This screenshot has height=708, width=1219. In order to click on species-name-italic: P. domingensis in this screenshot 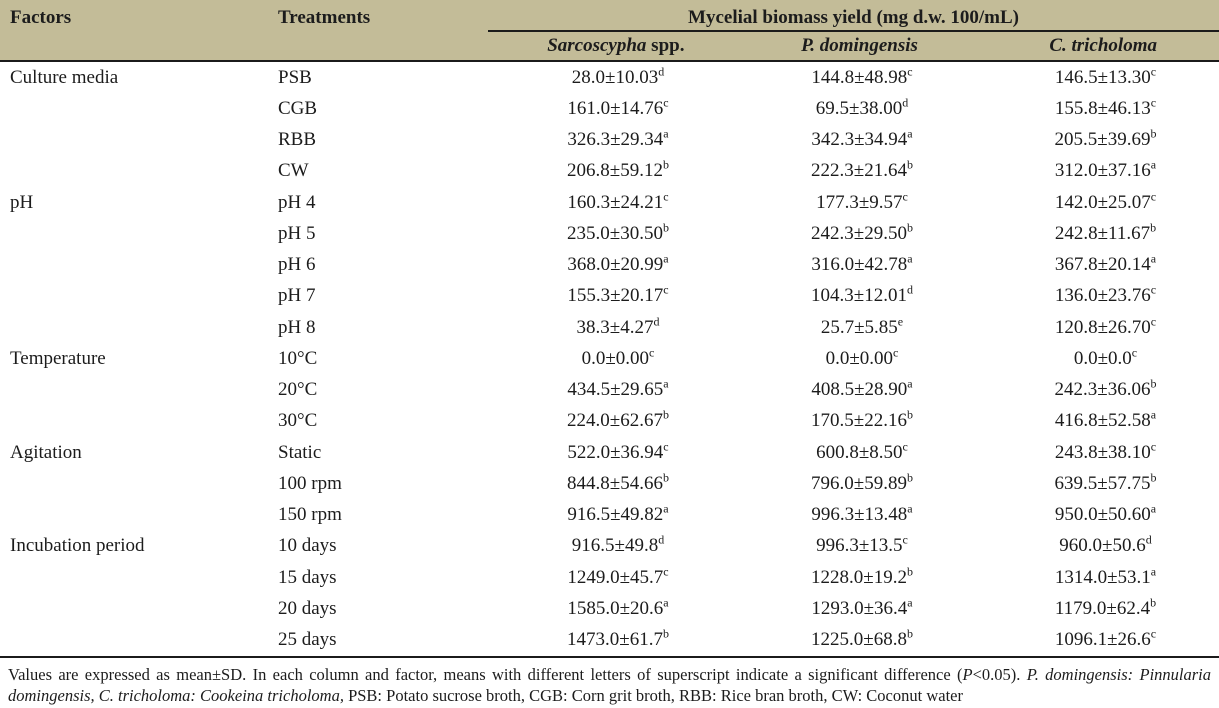, I will do `click(859, 45)`.